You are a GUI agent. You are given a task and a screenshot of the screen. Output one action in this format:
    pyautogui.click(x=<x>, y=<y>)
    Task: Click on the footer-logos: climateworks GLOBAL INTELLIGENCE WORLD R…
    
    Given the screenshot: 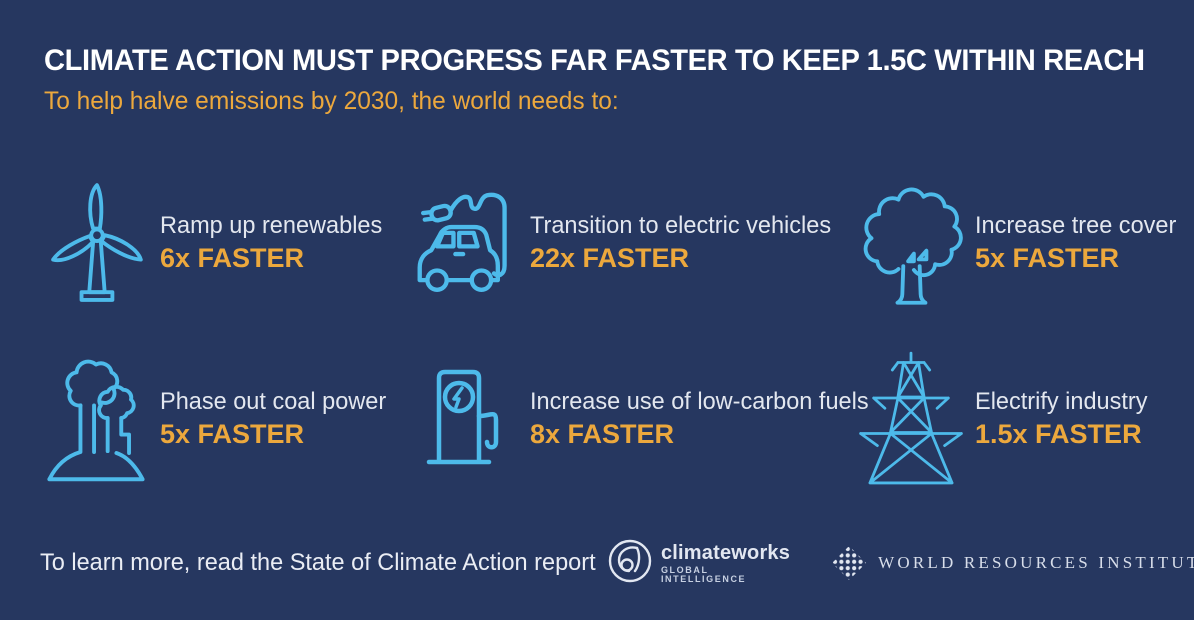 What is the action you would take?
    pyautogui.click(x=900, y=563)
    